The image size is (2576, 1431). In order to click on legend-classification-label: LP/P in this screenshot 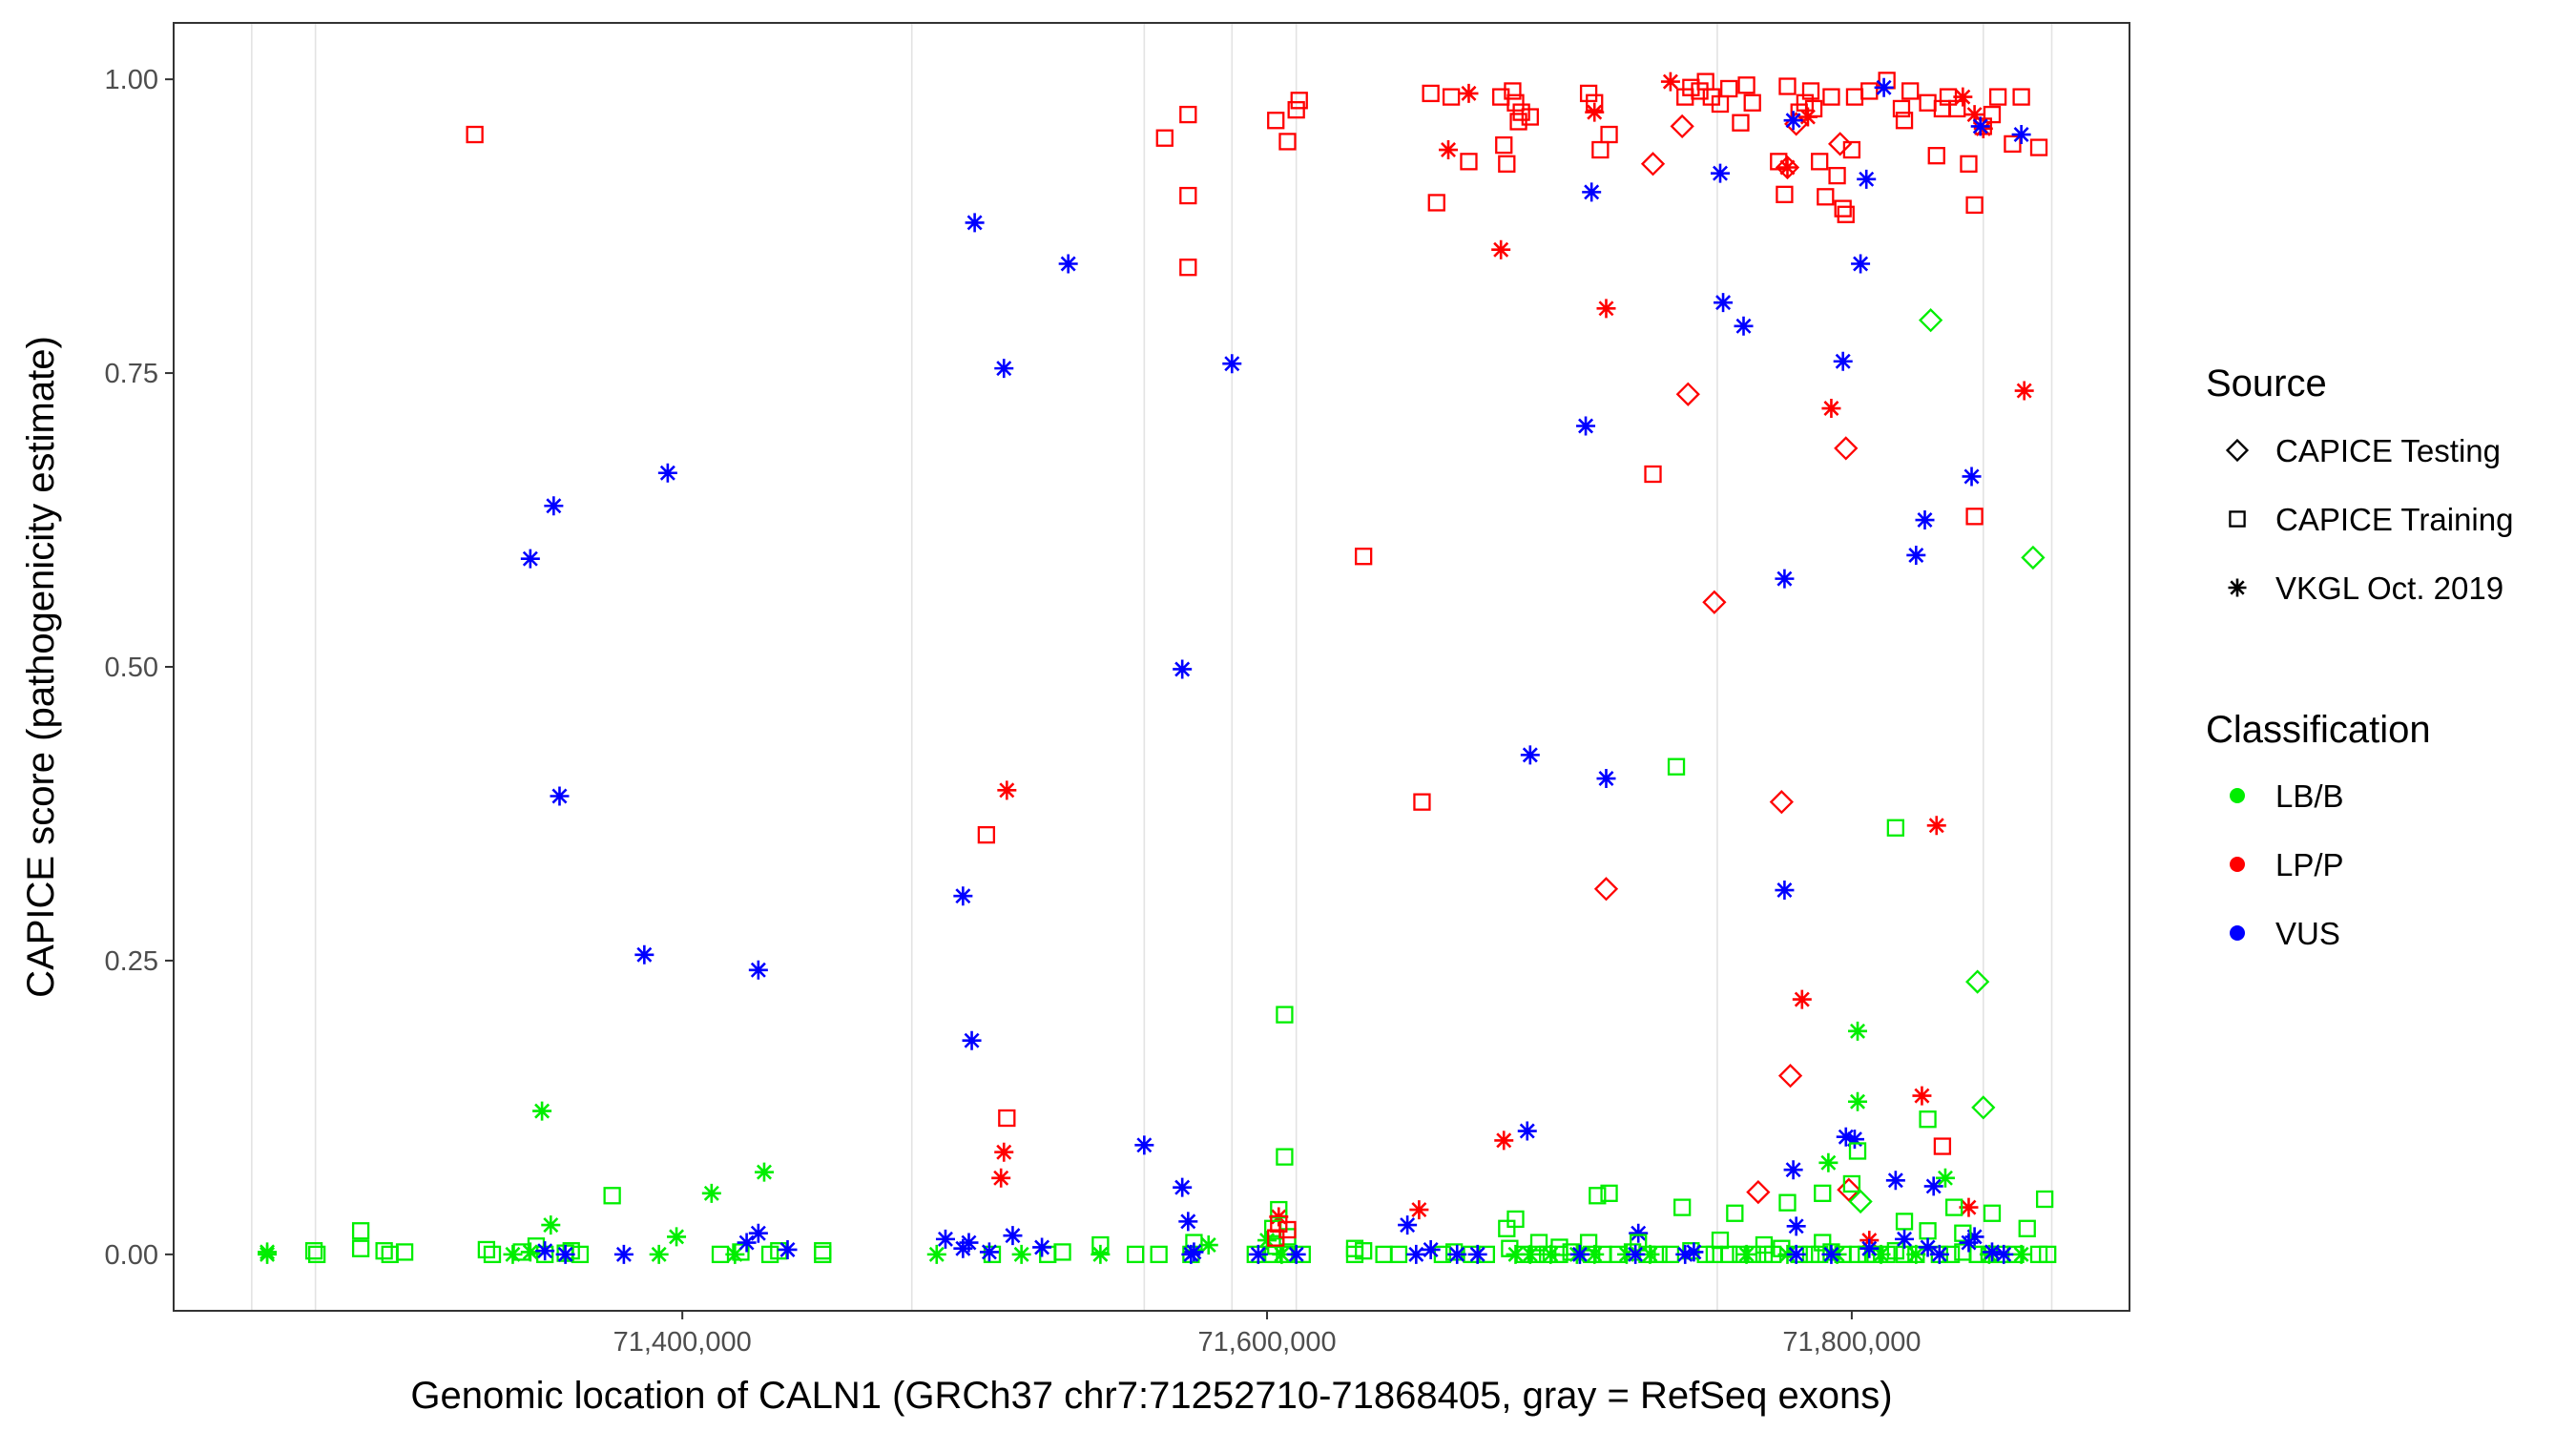, I will do `click(2309, 864)`.